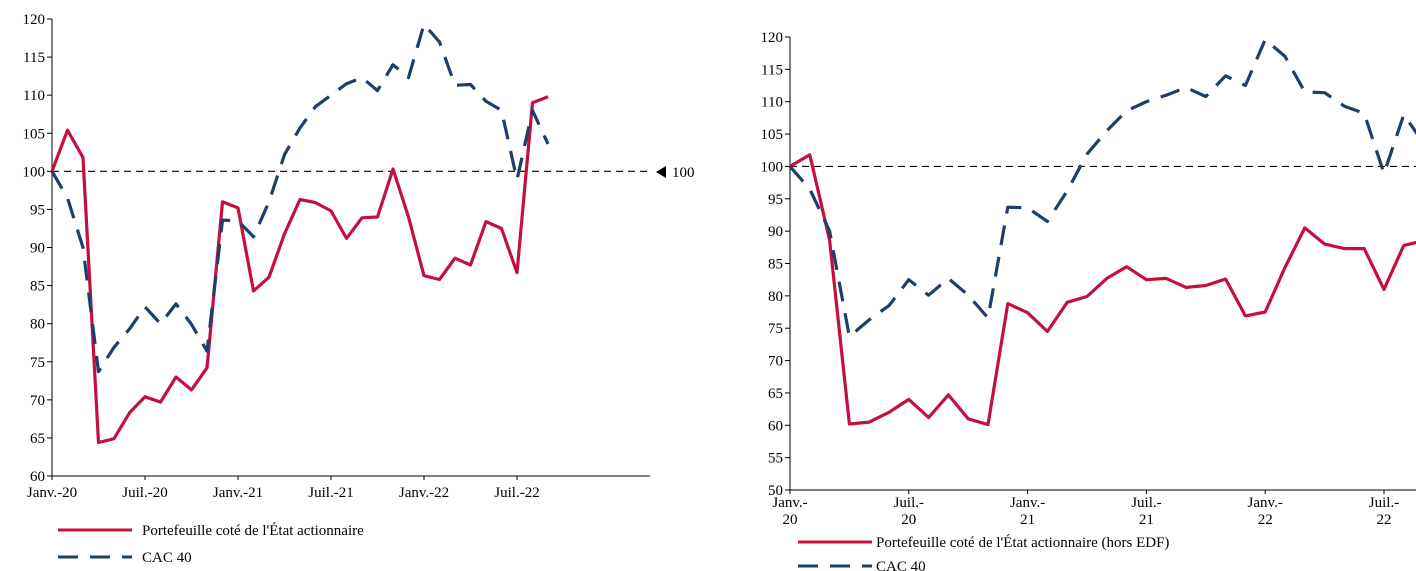  I want to click on right-y-tick-label: 70, so click(775, 362).